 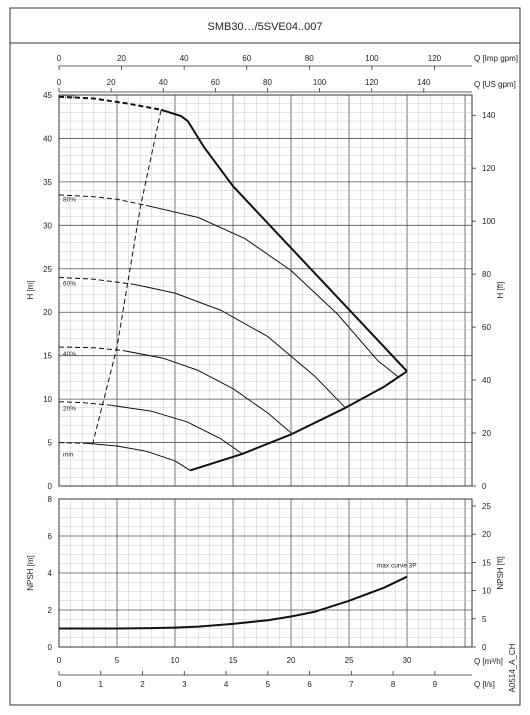 I want to click on npsh-left-tick-label: 6, so click(x=50, y=536).